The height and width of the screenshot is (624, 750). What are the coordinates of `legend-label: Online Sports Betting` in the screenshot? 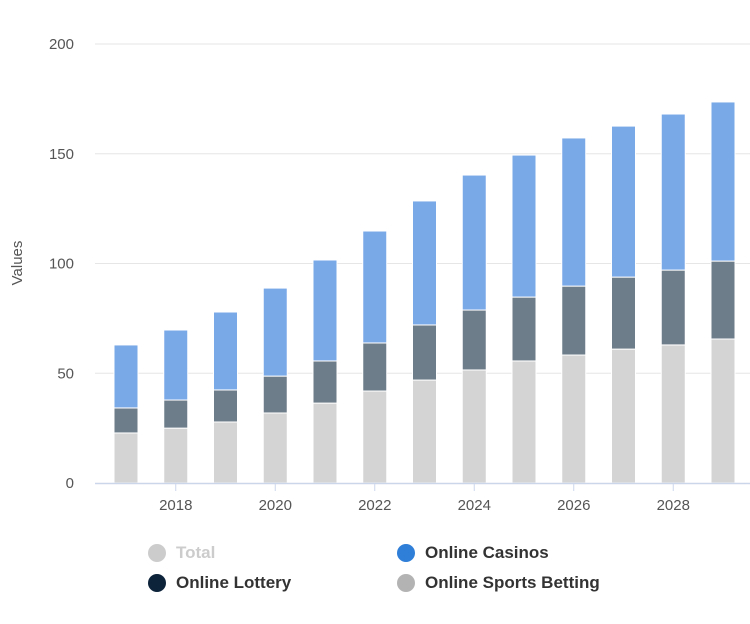 It's located at (512, 582).